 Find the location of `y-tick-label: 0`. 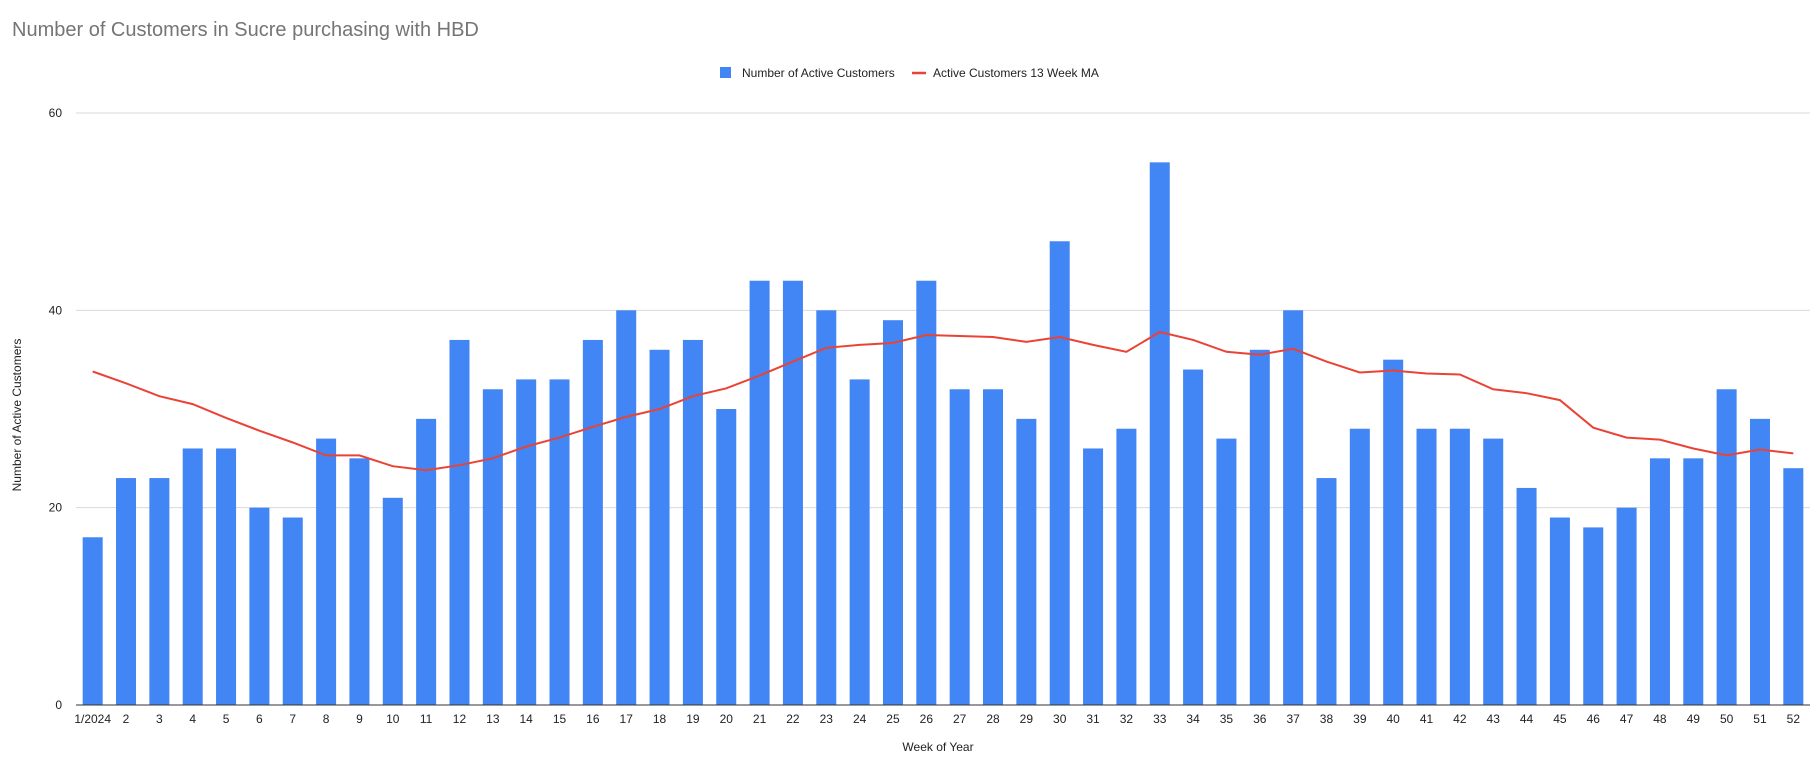

y-tick-label: 0 is located at coordinates (58, 705).